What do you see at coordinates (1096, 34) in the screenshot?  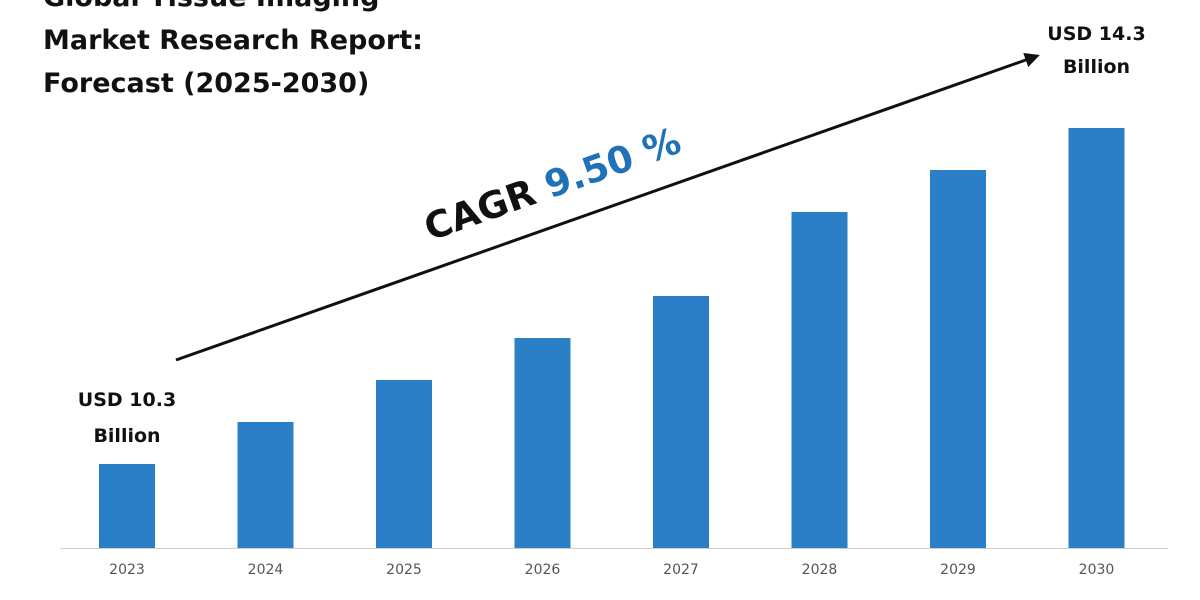 I see `end-value-label: USD 14.3` at bounding box center [1096, 34].